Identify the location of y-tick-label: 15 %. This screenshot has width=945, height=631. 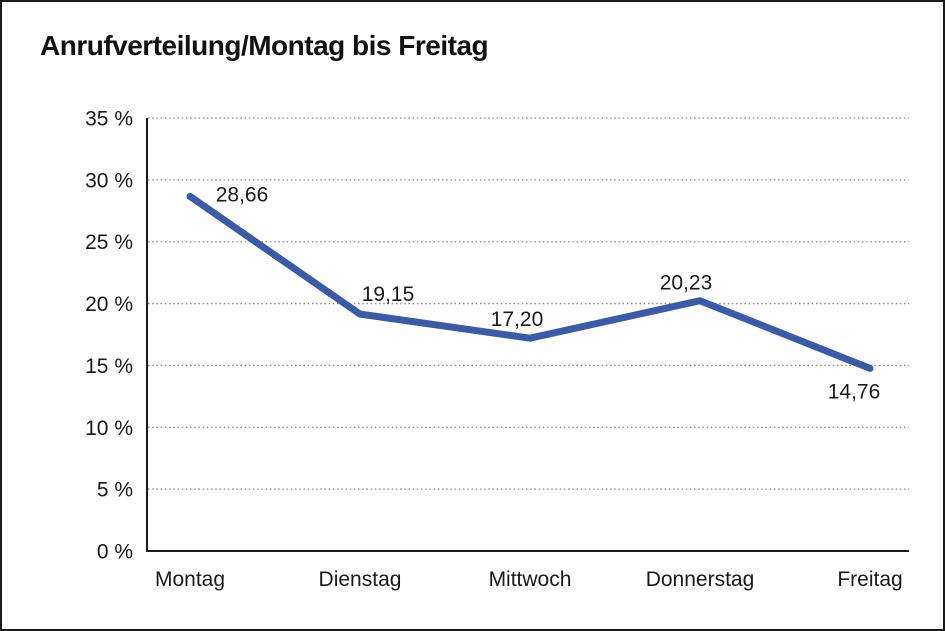
(109, 366).